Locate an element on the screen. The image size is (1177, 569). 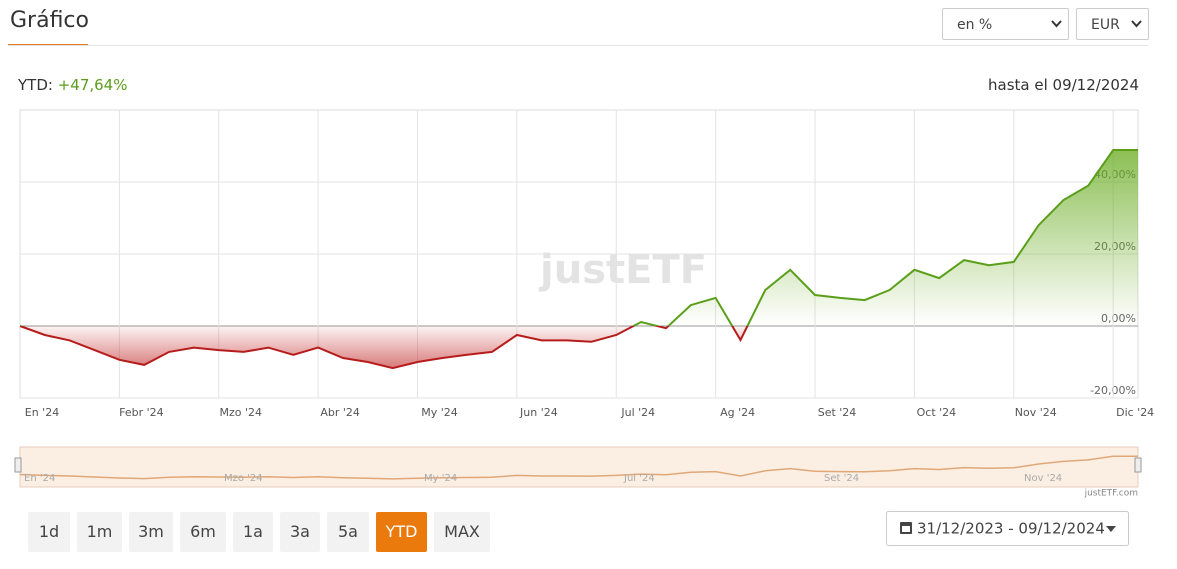
date-range-text: 31/12/2023 - 09/12/2024 is located at coordinates (1011, 529).